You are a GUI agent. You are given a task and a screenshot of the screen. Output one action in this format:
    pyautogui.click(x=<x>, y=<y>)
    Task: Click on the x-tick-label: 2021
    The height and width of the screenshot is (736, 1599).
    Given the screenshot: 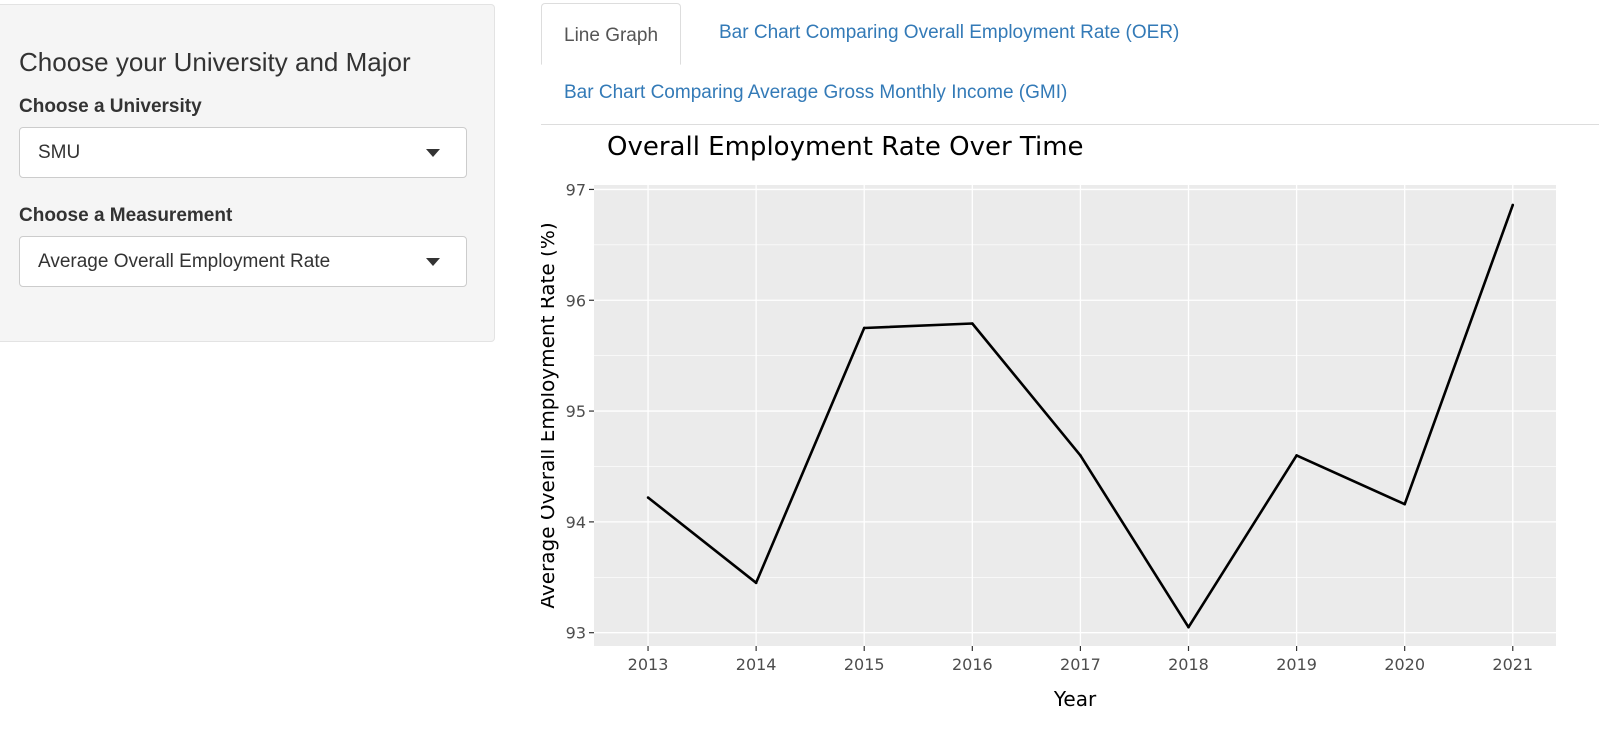 What is the action you would take?
    pyautogui.click(x=1512, y=664)
    